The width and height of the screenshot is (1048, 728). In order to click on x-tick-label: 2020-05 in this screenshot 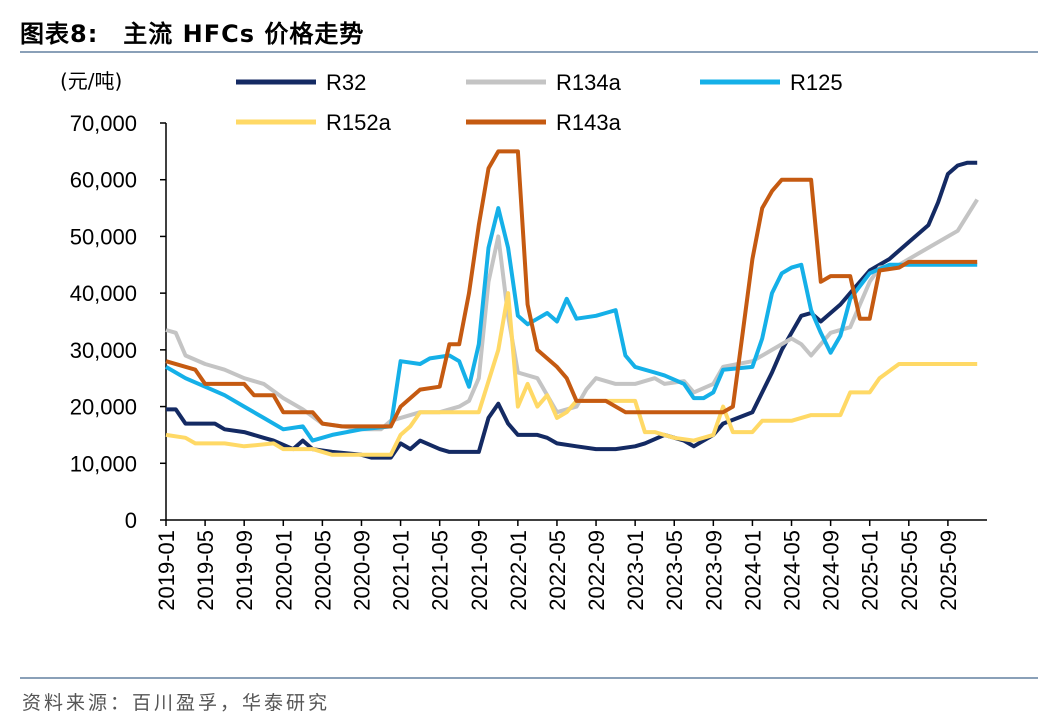, I will do `click(322, 570)`.